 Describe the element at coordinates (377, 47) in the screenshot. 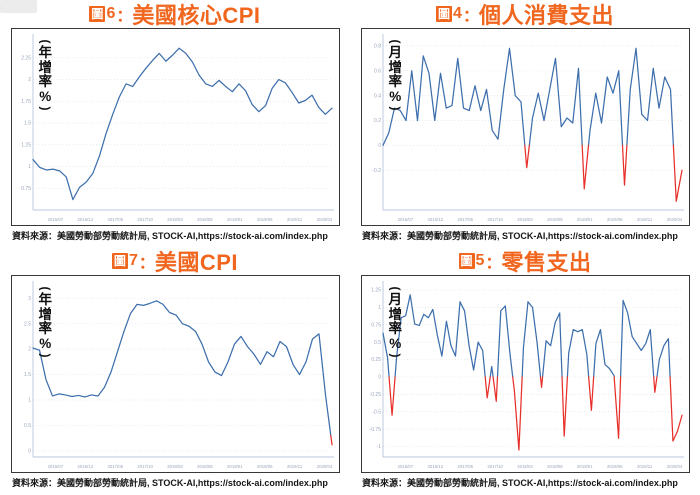

I see `y-tick-label: 0.8` at that location.